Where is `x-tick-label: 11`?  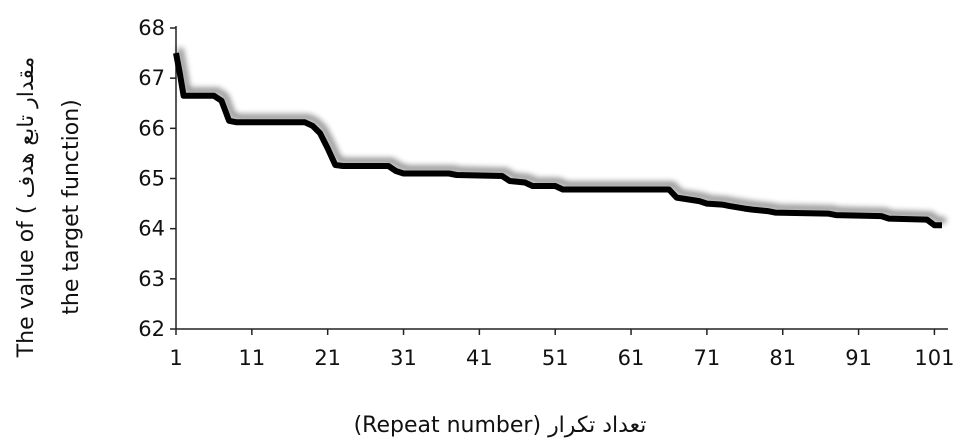
x-tick-label: 11 is located at coordinates (251, 358).